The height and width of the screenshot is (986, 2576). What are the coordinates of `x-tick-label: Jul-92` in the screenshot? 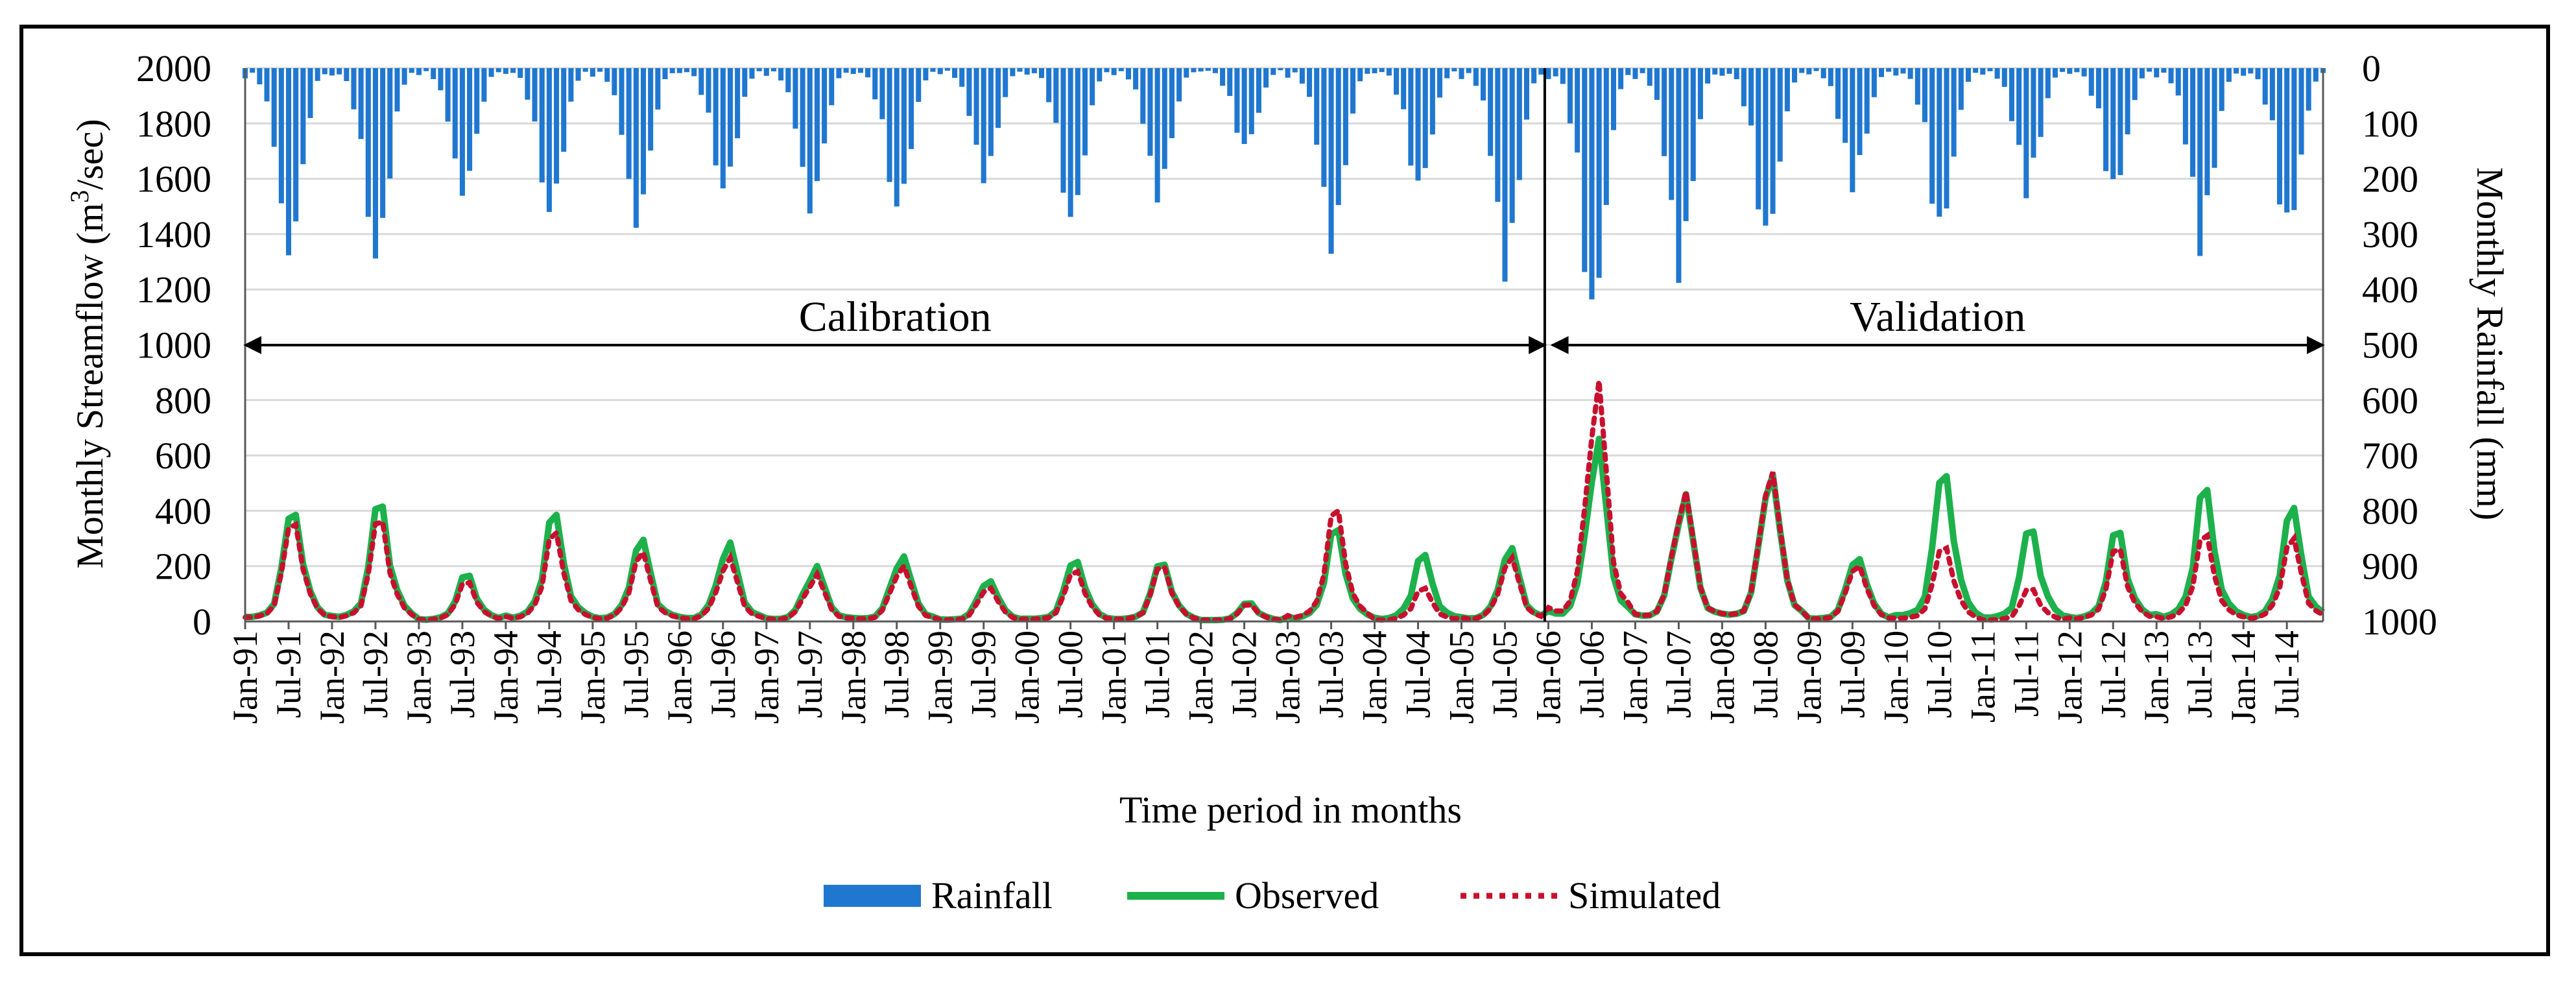 It's located at (375, 674).